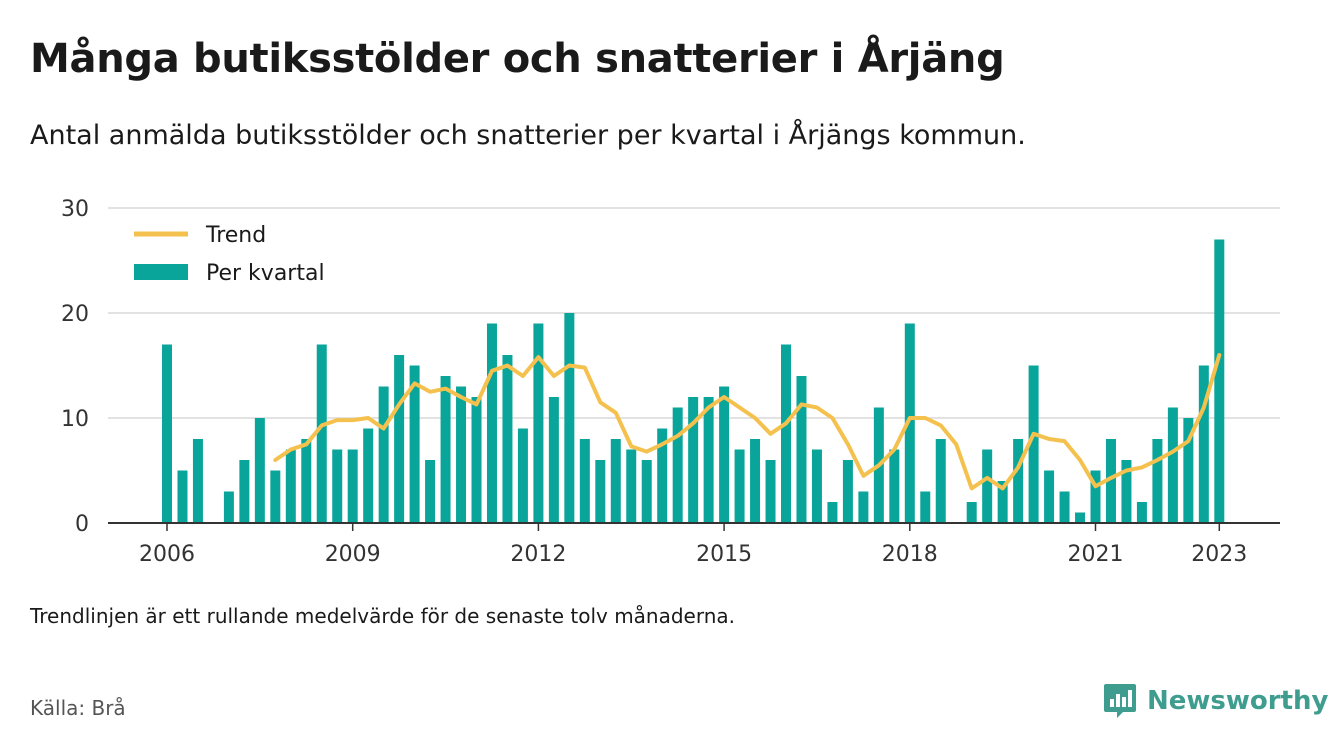 This screenshot has width=1340, height=753. Describe the element at coordinates (353, 554) in the screenshot. I see `x-tick-label: 2009` at that location.